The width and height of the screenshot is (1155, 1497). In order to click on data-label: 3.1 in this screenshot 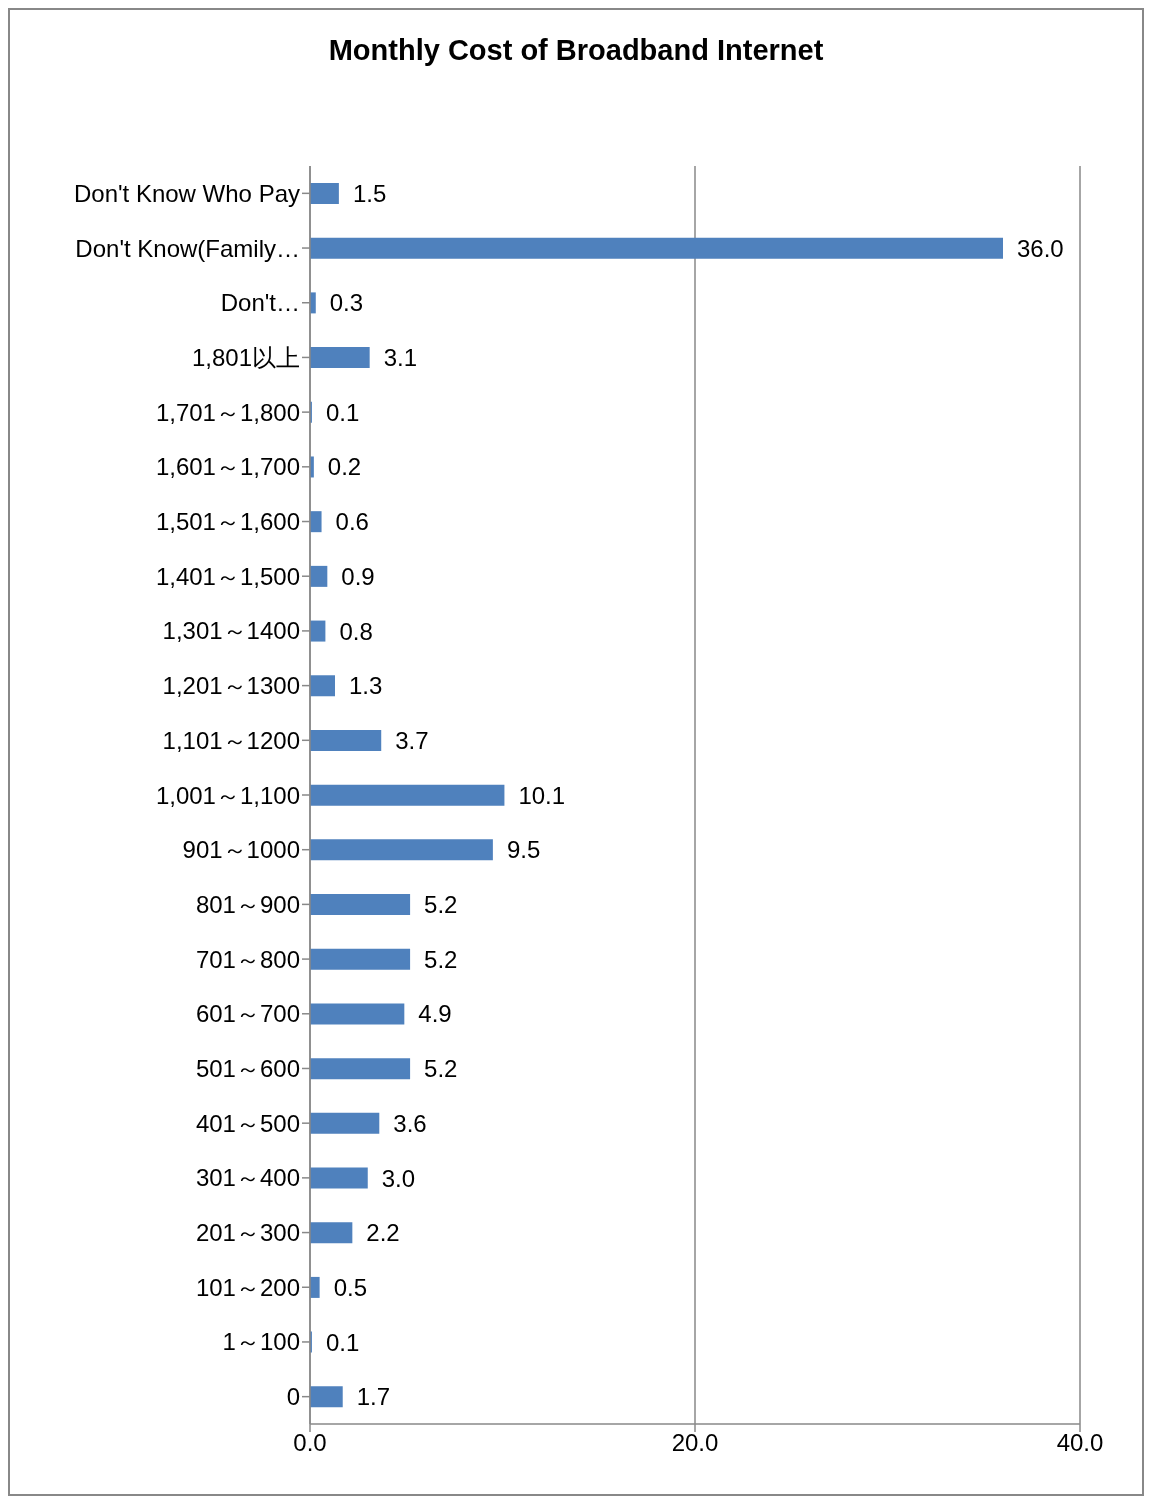, I will do `click(400, 358)`.